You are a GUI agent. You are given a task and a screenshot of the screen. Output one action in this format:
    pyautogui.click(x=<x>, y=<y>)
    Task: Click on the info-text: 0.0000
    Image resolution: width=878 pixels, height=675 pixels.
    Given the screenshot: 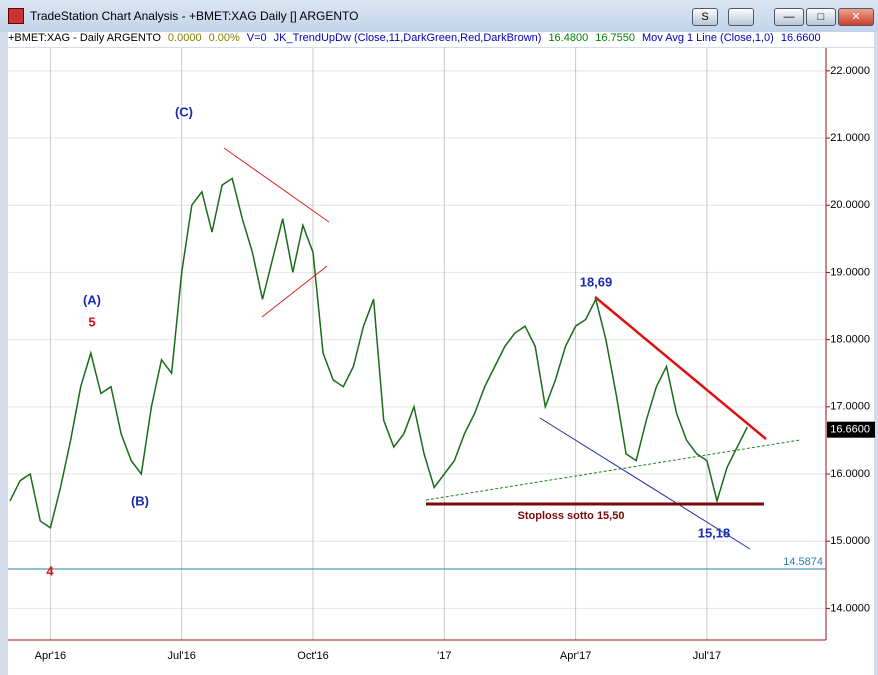 What is the action you would take?
    pyautogui.click(x=184, y=38)
    